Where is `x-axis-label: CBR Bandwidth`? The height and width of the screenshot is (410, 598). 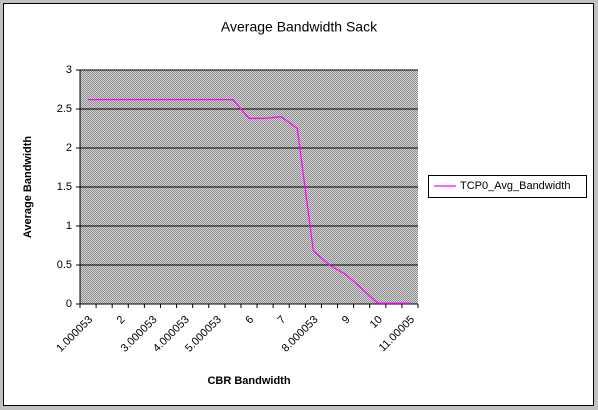 x-axis-label: CBR Bandwidth is located at coordinates (248, 381).